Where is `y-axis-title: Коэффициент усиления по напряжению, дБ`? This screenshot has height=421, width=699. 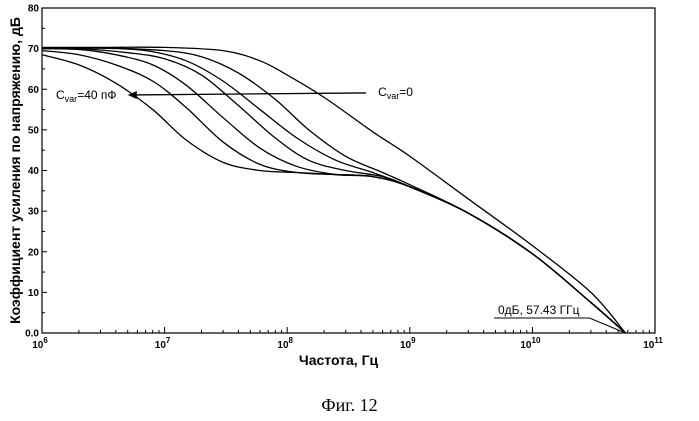
y-axis-title: Коэффициент усиления по напряжению, дБ is located at coordinates (15, 170).